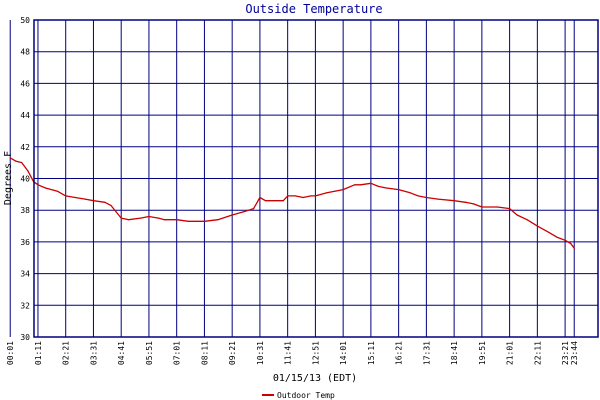 The height and width of the screenshot is (400, 600). What do you see at coordinates (565, 353) in the screenshot?
I see `x-tick-label: 23:21` at bounding box center [565, 353].